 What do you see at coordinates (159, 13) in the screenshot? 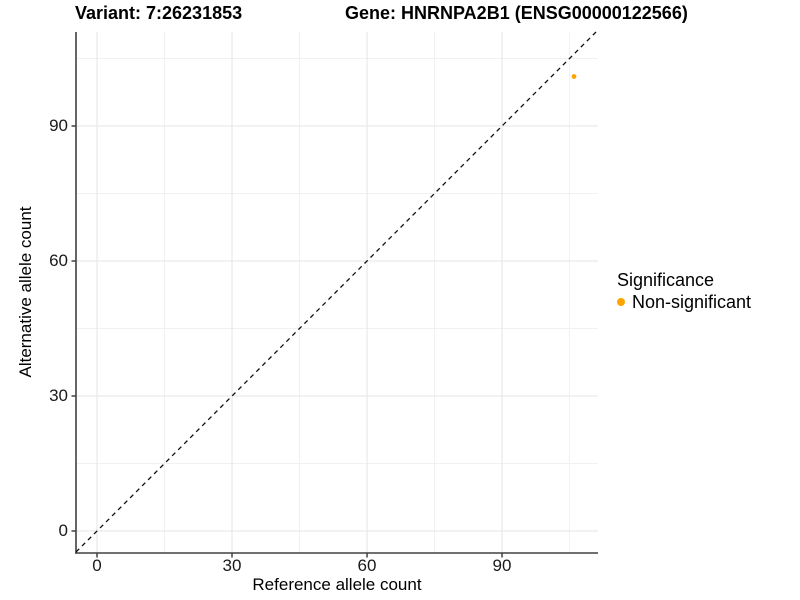
I see `plot-title-variant: Variant: 7:26231853` at bounding box center [159, 13].